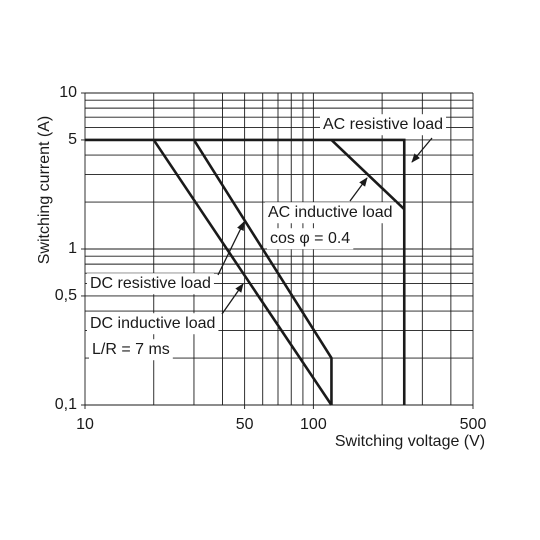  Describe the element at coordinates (72, 248) in the screenshot. I see `y-tick-label: 1` at that location.